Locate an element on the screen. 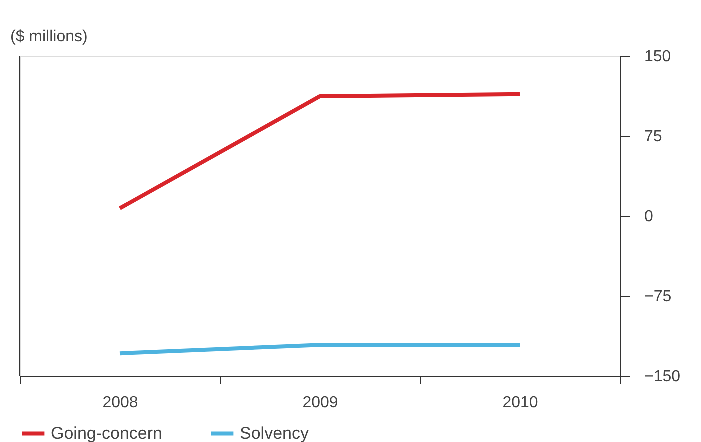 The image size is (701, 442). y-tick-label: 150 is located at coordinates (658, 57).